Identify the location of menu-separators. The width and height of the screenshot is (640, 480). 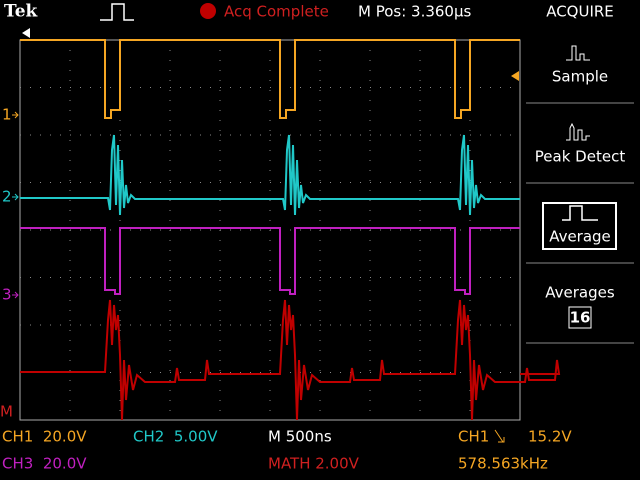
(580, 223).